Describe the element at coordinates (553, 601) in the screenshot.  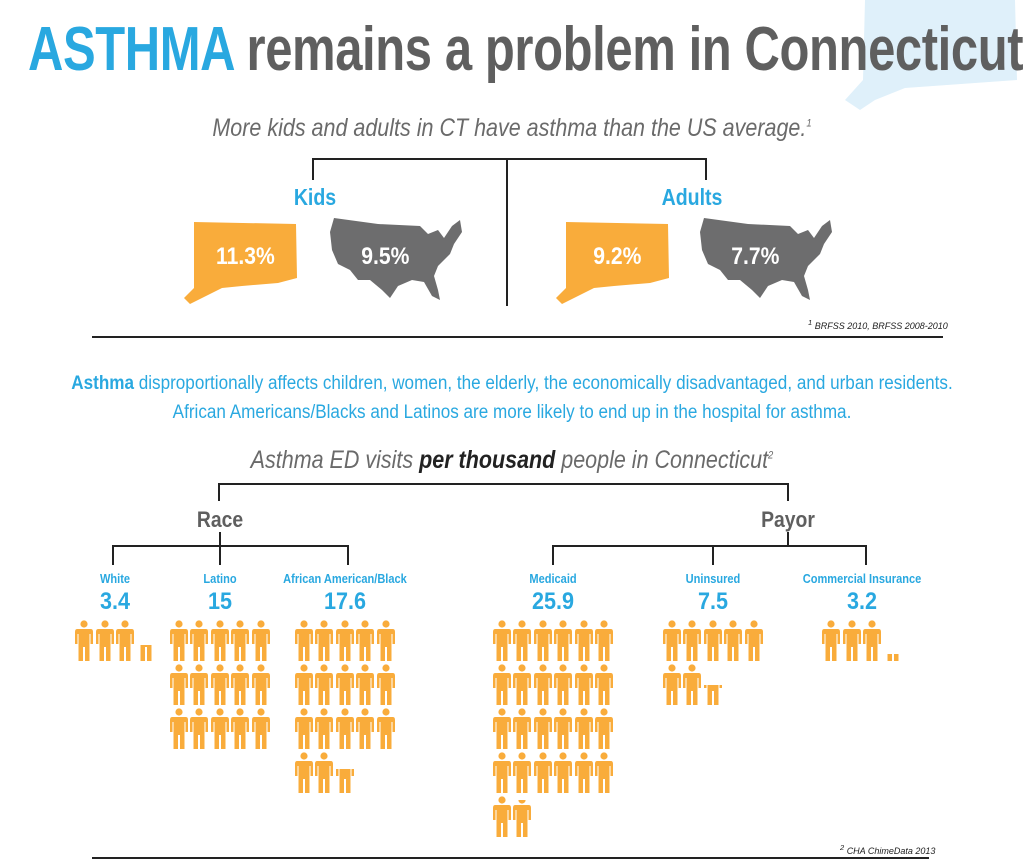
I see `group-value: 25.9` at that location.